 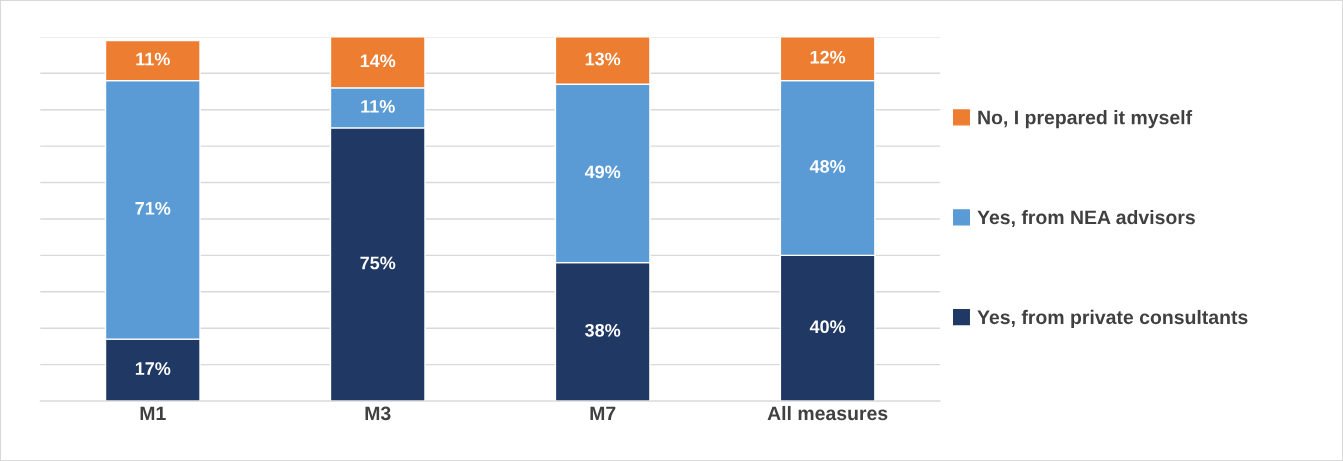 What do you see at coordinates (1112, 318) in the screenshot?
I see `legend-label: Yes, from private consultants` at bounding box center [1112, 318].